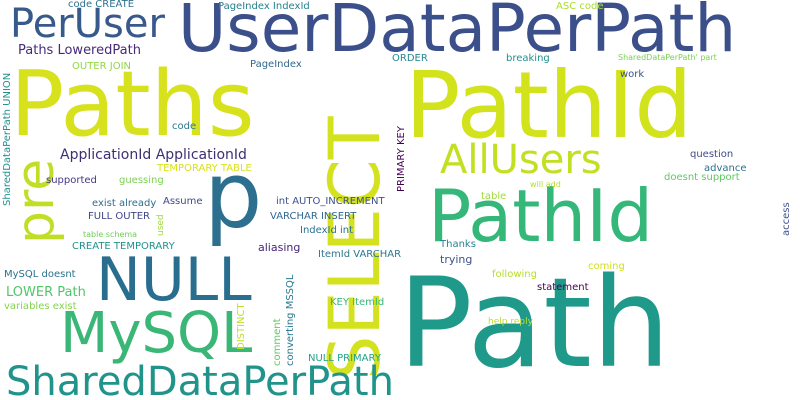 This screenshot has height=400, width=800. Describe the element at coordinates (580, 6) in the screenshot. I see `word-asc-code: ASC code` at that location.